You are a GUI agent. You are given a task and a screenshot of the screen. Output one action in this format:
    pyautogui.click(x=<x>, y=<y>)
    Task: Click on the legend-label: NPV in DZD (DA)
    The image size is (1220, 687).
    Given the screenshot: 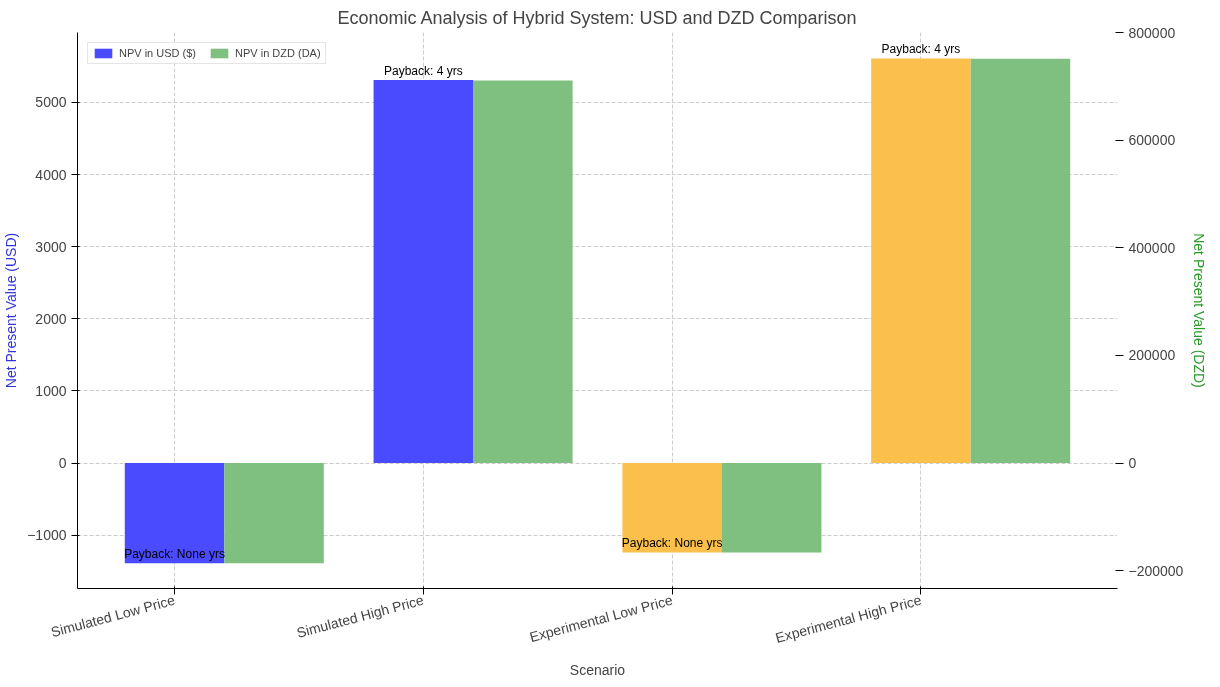 What is the action you would take?
    pyautogui.click(x=278, y=53)
    